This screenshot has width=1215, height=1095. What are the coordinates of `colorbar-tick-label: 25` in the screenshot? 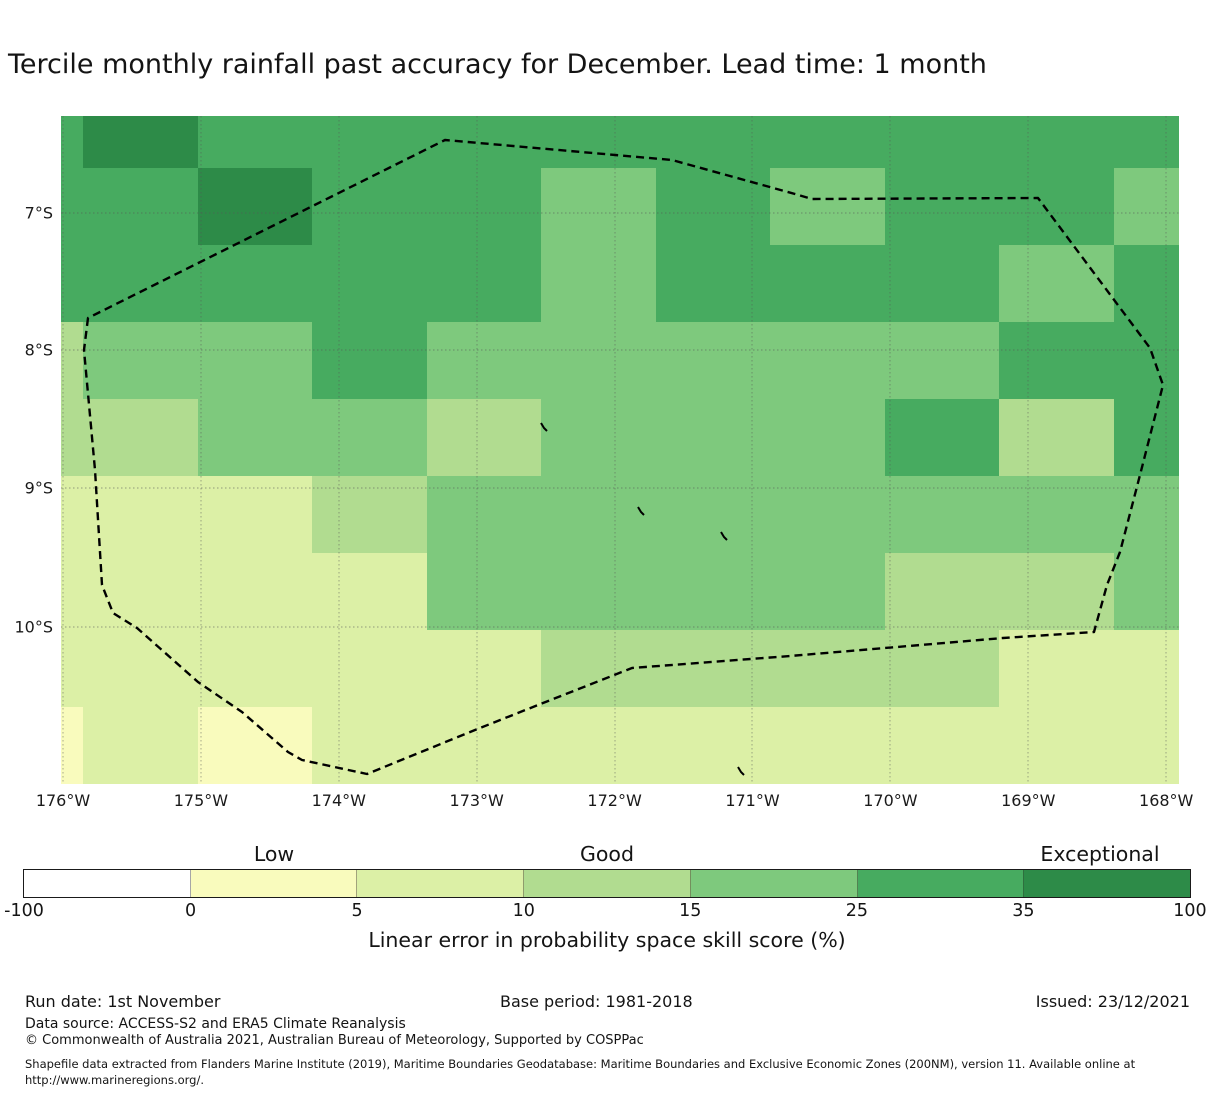 It's located at (856, 911).